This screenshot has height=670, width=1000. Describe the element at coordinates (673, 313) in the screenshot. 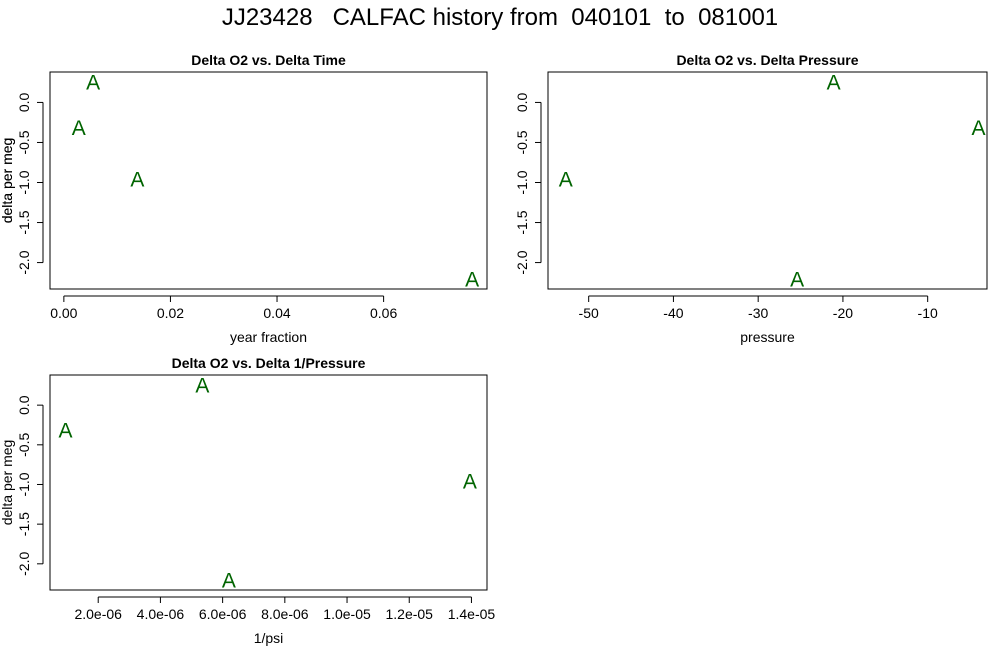

I see `x-tick-label: -40` at that location.